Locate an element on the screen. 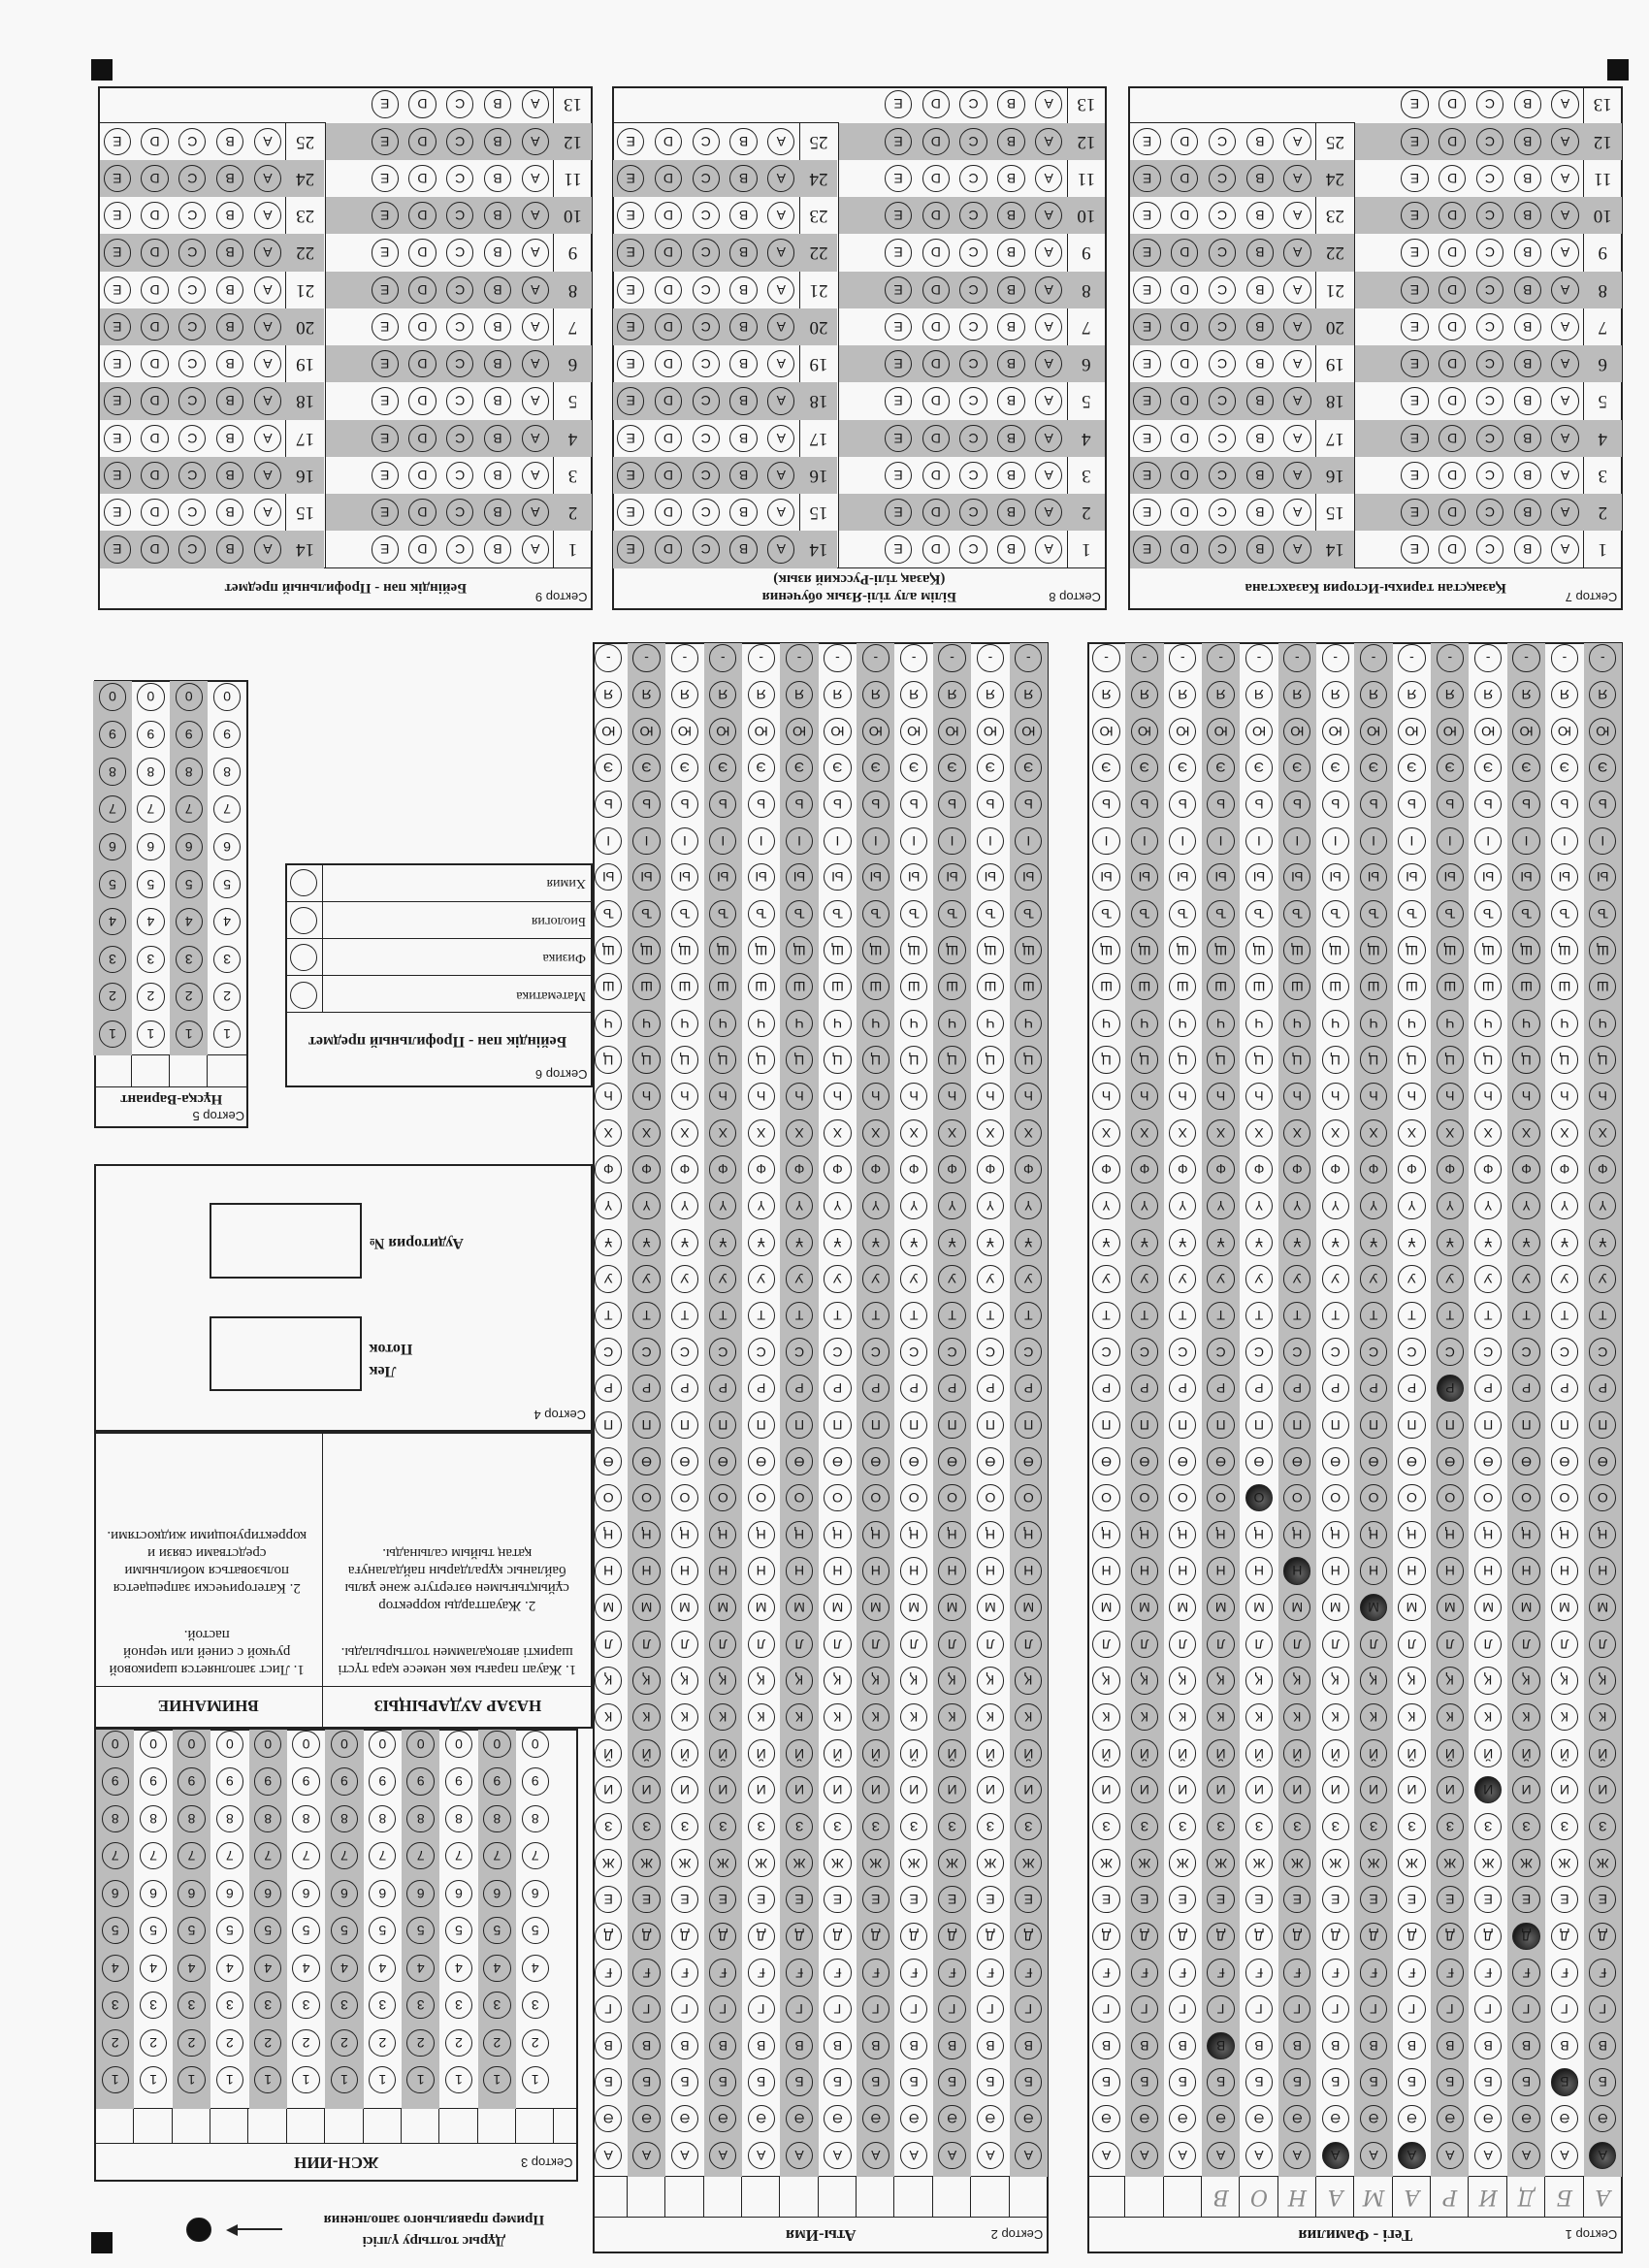  bubble: І is located at coordinates (609, 840).